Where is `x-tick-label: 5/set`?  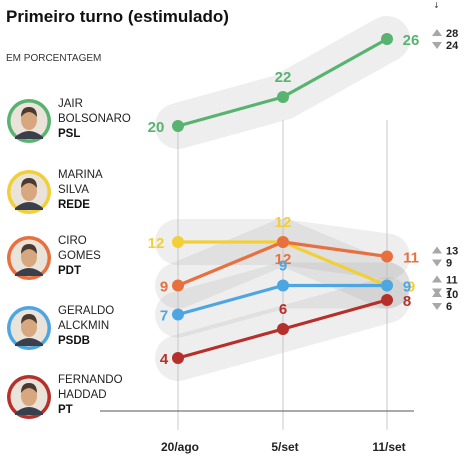 x-tick-label: 5/set is located at coordinates (284, 447).